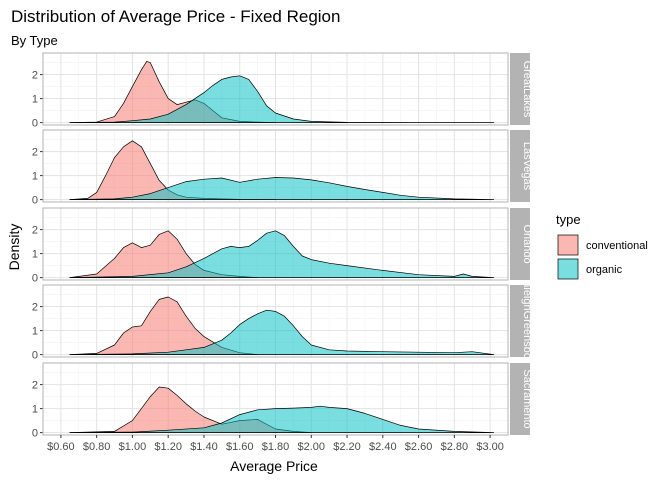  What do you see at coordinates (61, 447) in the screenshot?
I see `x-tick-label: $0.60` at bounding box center [61, 447].